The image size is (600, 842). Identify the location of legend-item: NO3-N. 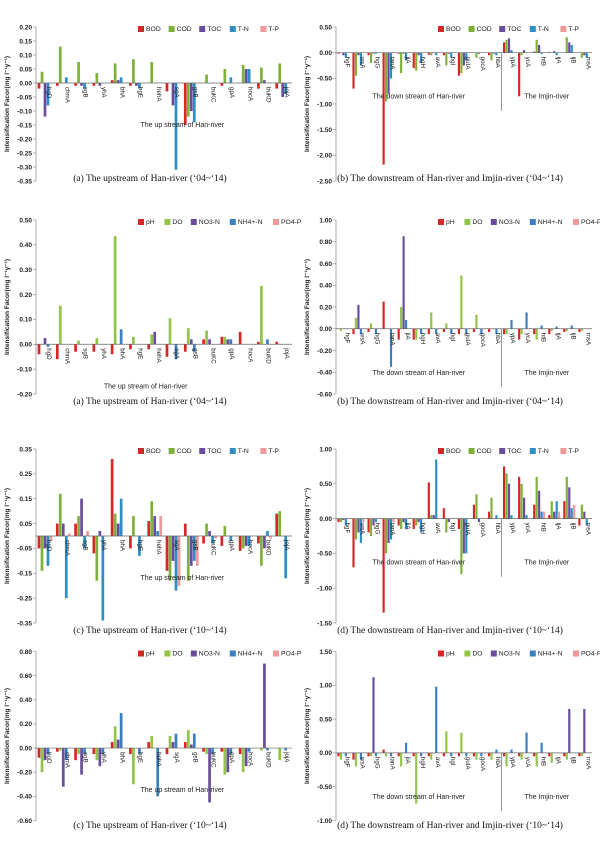
(205, 654).